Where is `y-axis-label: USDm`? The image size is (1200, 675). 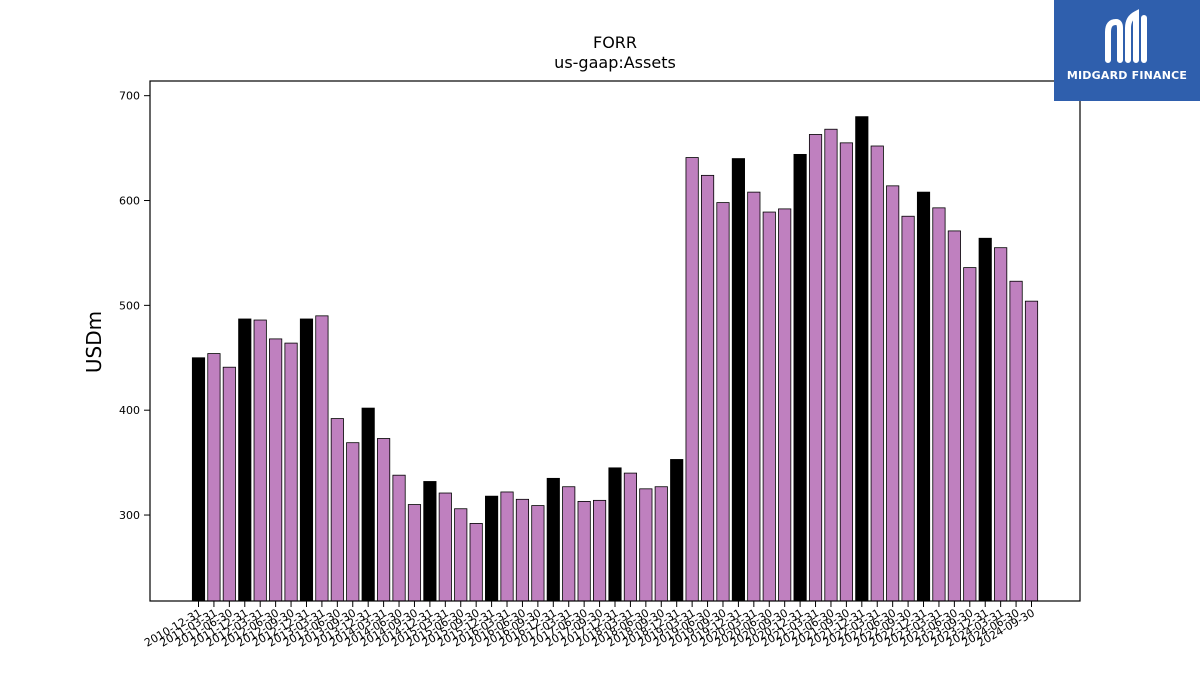 y-axis-label: USDm is located at coordinates (94, 342).